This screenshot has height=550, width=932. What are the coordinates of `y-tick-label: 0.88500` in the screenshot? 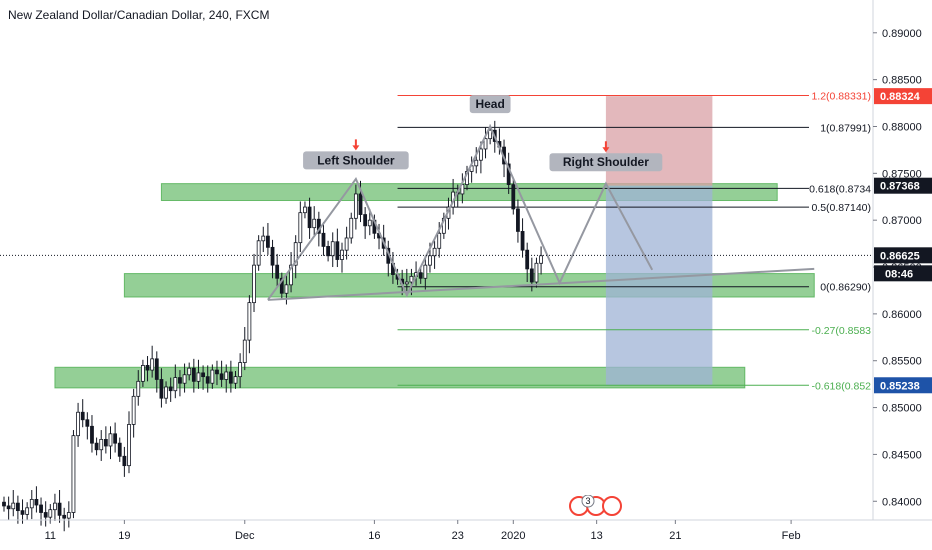 It's located at (902, 81).